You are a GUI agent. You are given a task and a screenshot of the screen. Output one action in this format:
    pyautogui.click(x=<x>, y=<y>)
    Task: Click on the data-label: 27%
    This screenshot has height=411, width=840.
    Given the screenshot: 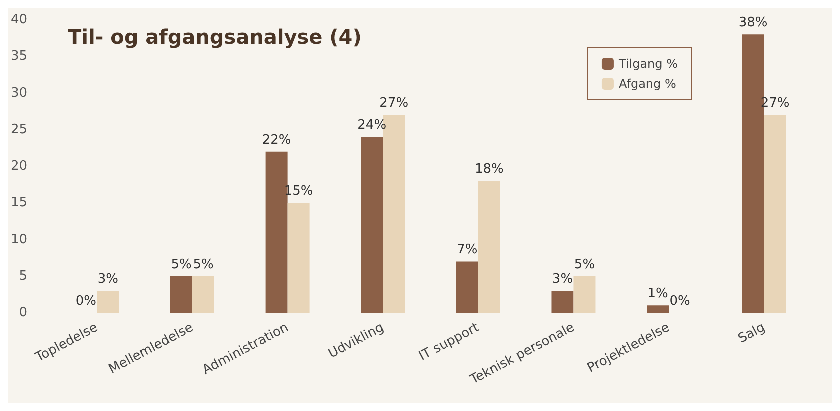 What is the action you would take?
    pyautogui.click(x=394, y=104)
    